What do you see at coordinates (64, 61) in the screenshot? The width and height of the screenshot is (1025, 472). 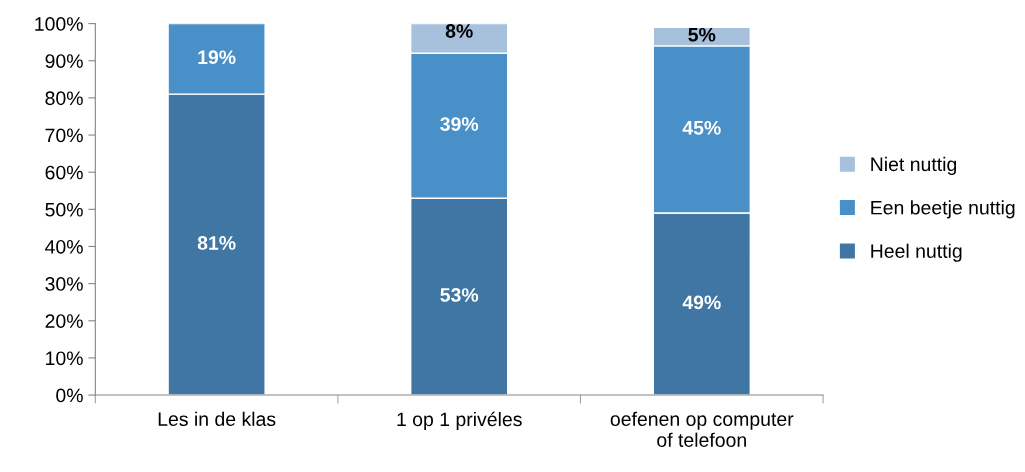 I see `y-tick-label: 90%` at bounding box center [64, 61].